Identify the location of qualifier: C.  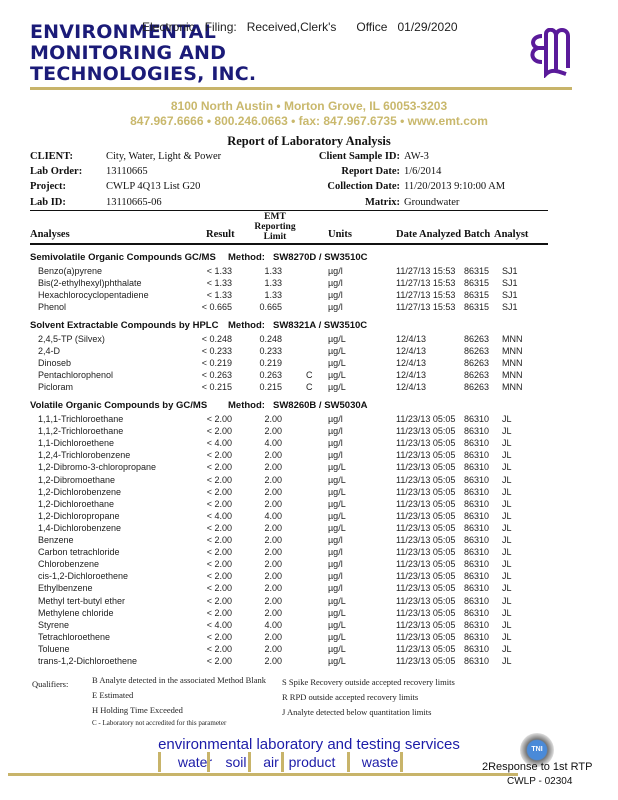
(309, 375).